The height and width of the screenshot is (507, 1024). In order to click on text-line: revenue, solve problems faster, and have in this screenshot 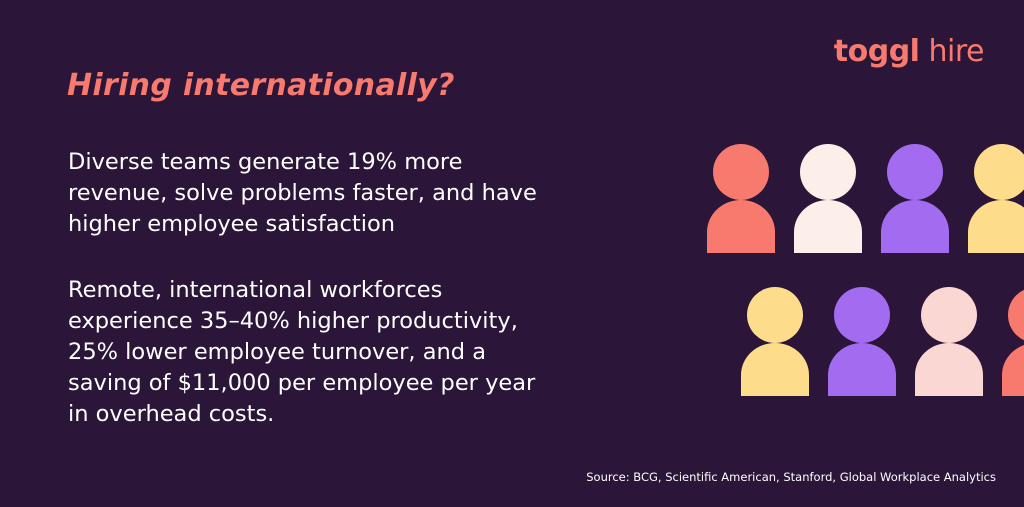, I will do `click(302, 193)`.